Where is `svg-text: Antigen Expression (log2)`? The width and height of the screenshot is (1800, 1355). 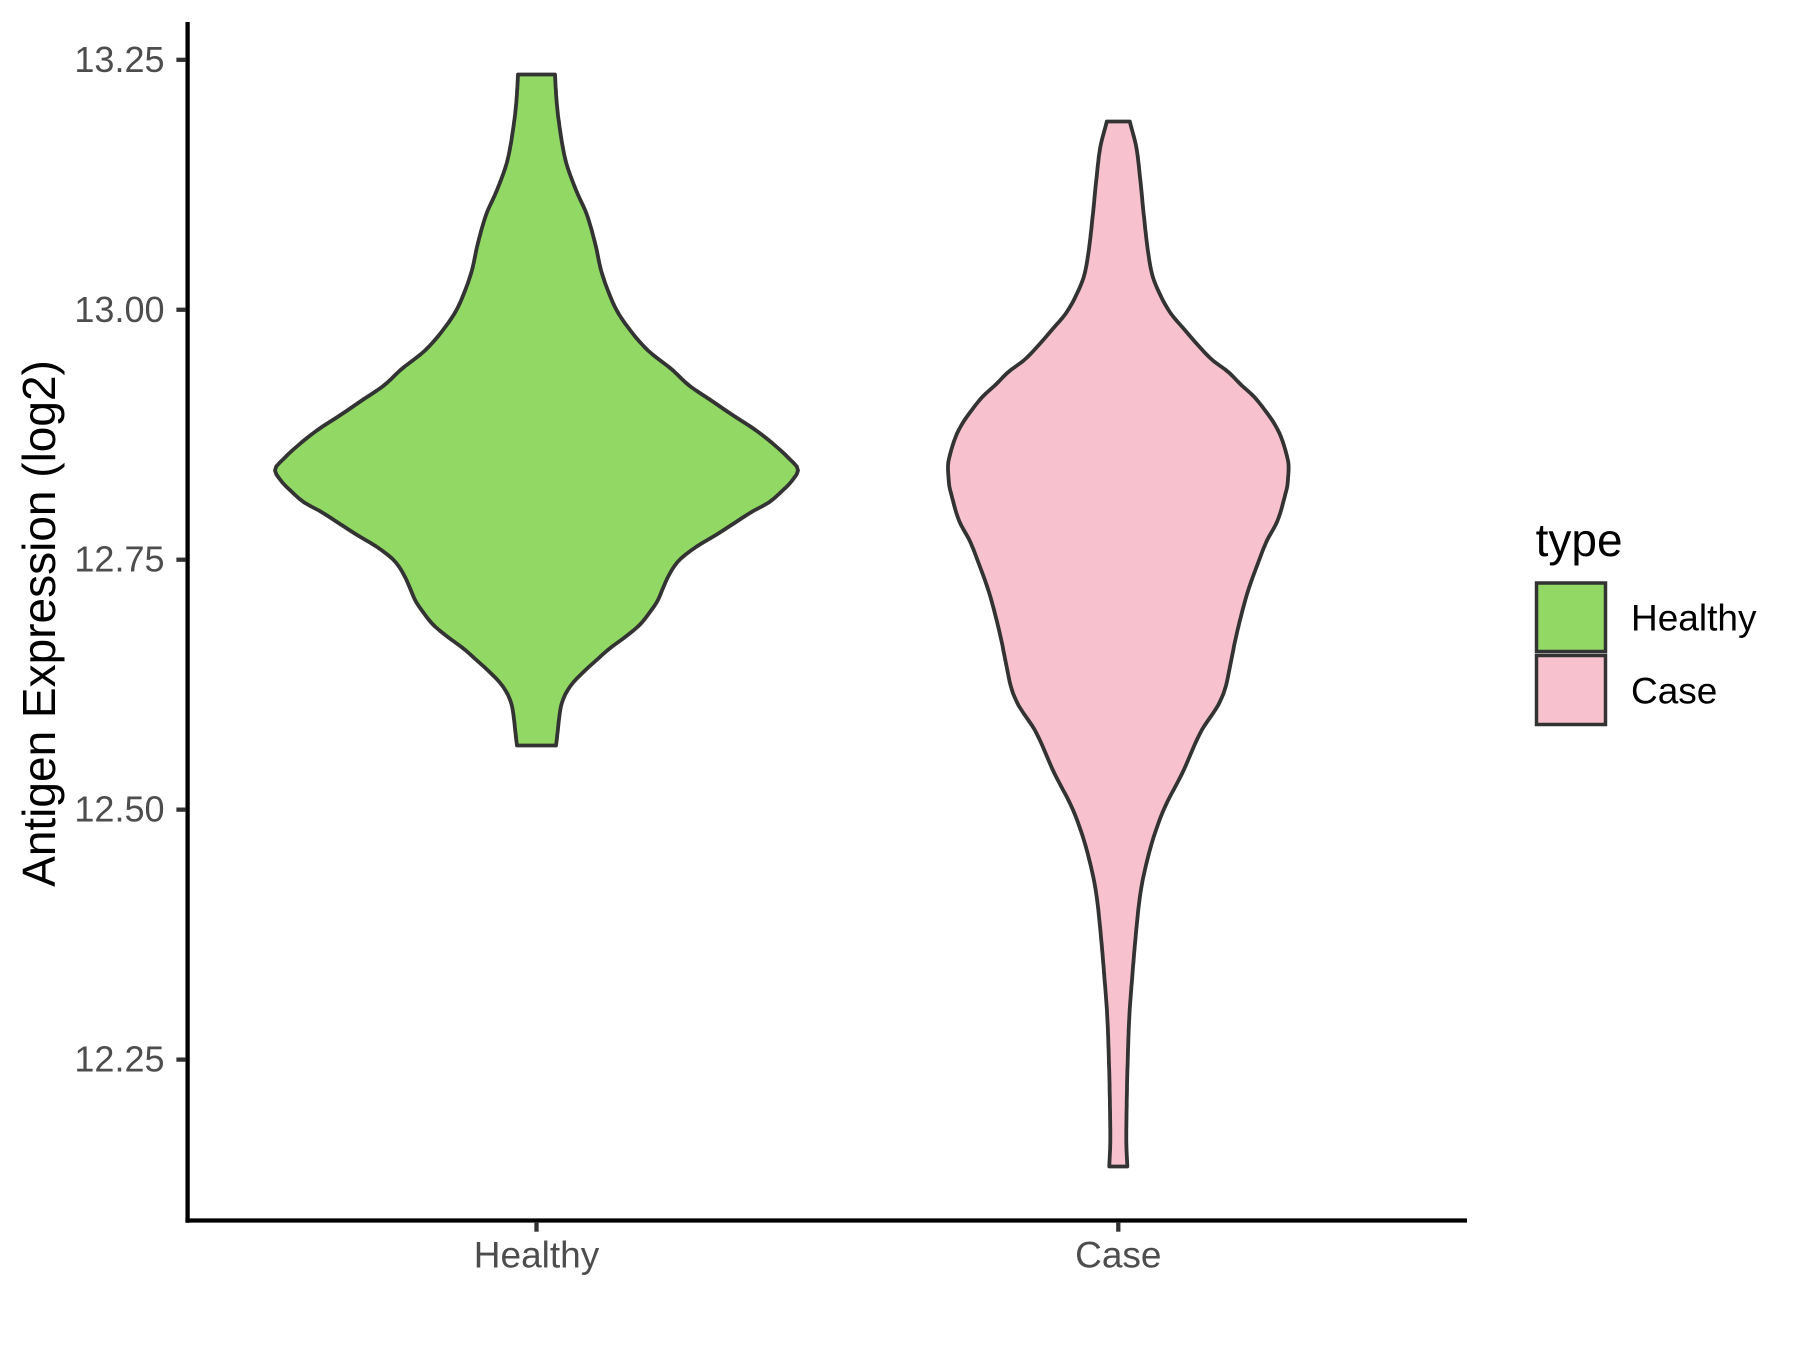
svg-text: Antigen Expression (log2) is located at coordinates (39, 623).